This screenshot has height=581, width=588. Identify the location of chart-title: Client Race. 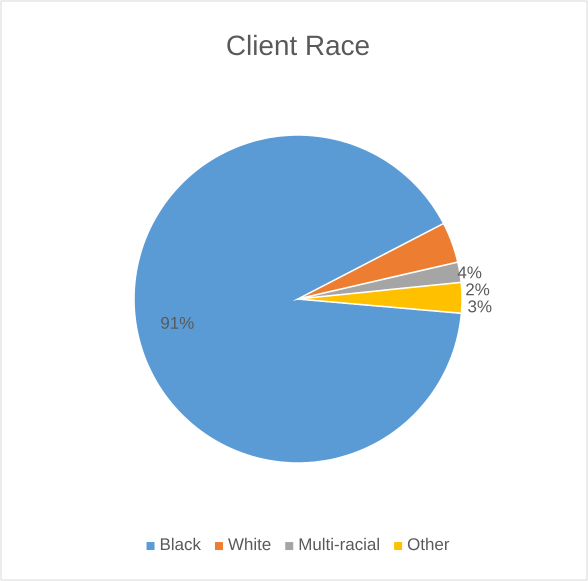
(298, 45).